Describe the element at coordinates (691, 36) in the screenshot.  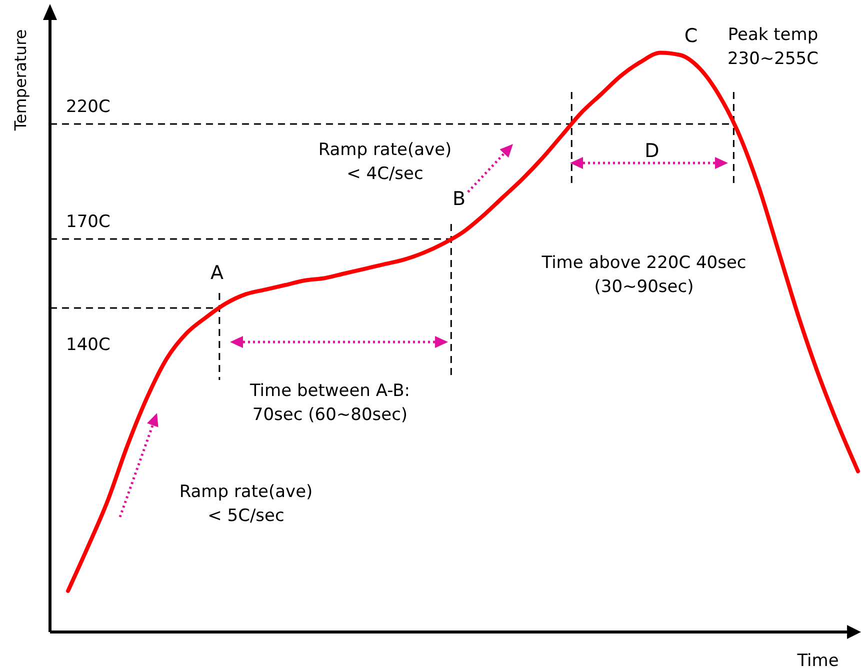
I see `annotation: C` at that location.